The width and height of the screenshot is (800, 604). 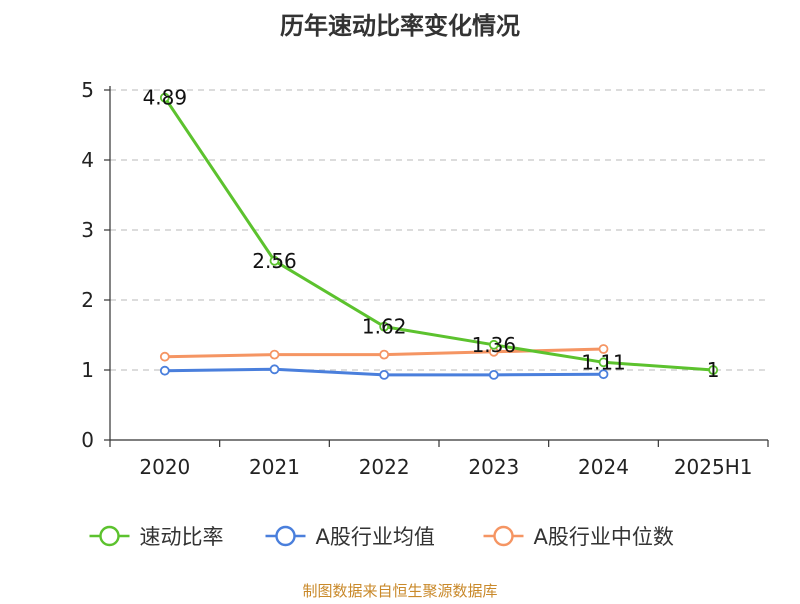 I want to click on chart-title: 历年速动比率变化情况, so click(x=400, y=26).